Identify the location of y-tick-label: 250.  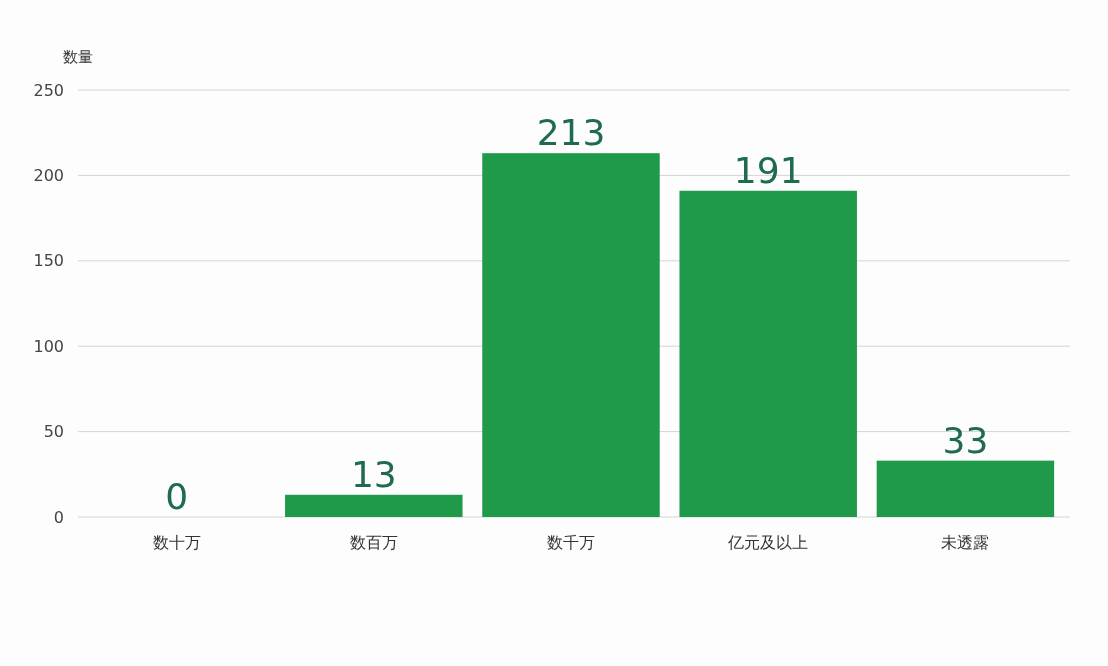
(48, 90).